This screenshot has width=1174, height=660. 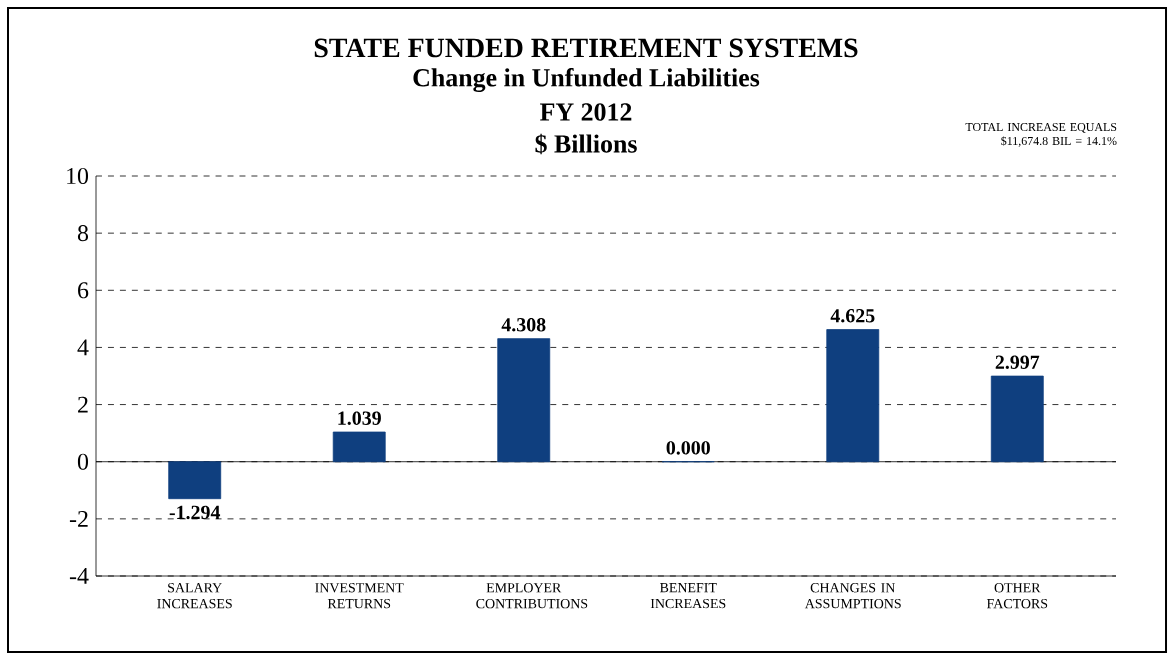 What do you see at coordinates (83, 233) in the screenshot?
I see `y-tick-label: 8` at bounding box center [83, 233].